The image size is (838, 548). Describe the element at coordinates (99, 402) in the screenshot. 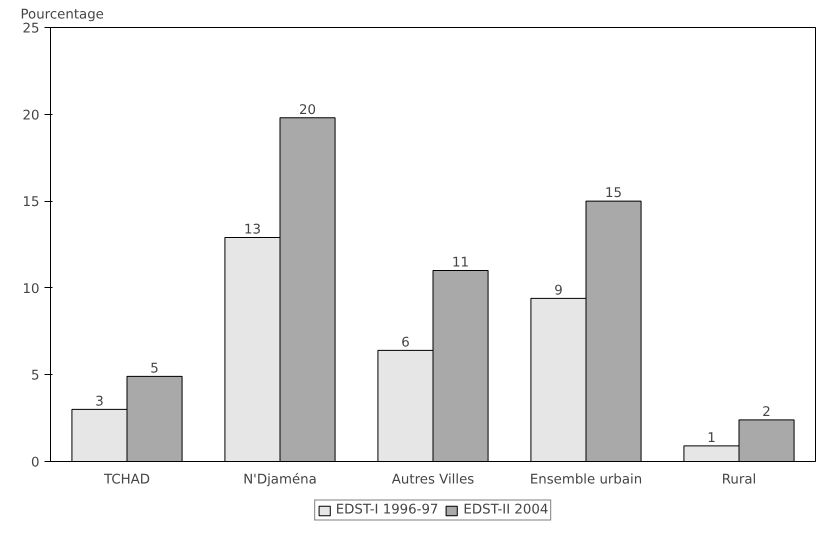

I see `data-label: 3` at that location.